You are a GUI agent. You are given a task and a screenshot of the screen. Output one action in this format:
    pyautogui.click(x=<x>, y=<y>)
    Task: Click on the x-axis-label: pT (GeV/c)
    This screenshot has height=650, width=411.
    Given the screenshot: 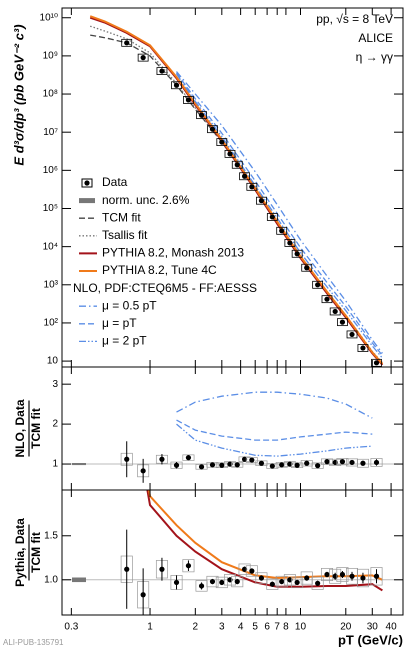 What is the action you would take?
    pyautogui.click(x=370, y=639)
    